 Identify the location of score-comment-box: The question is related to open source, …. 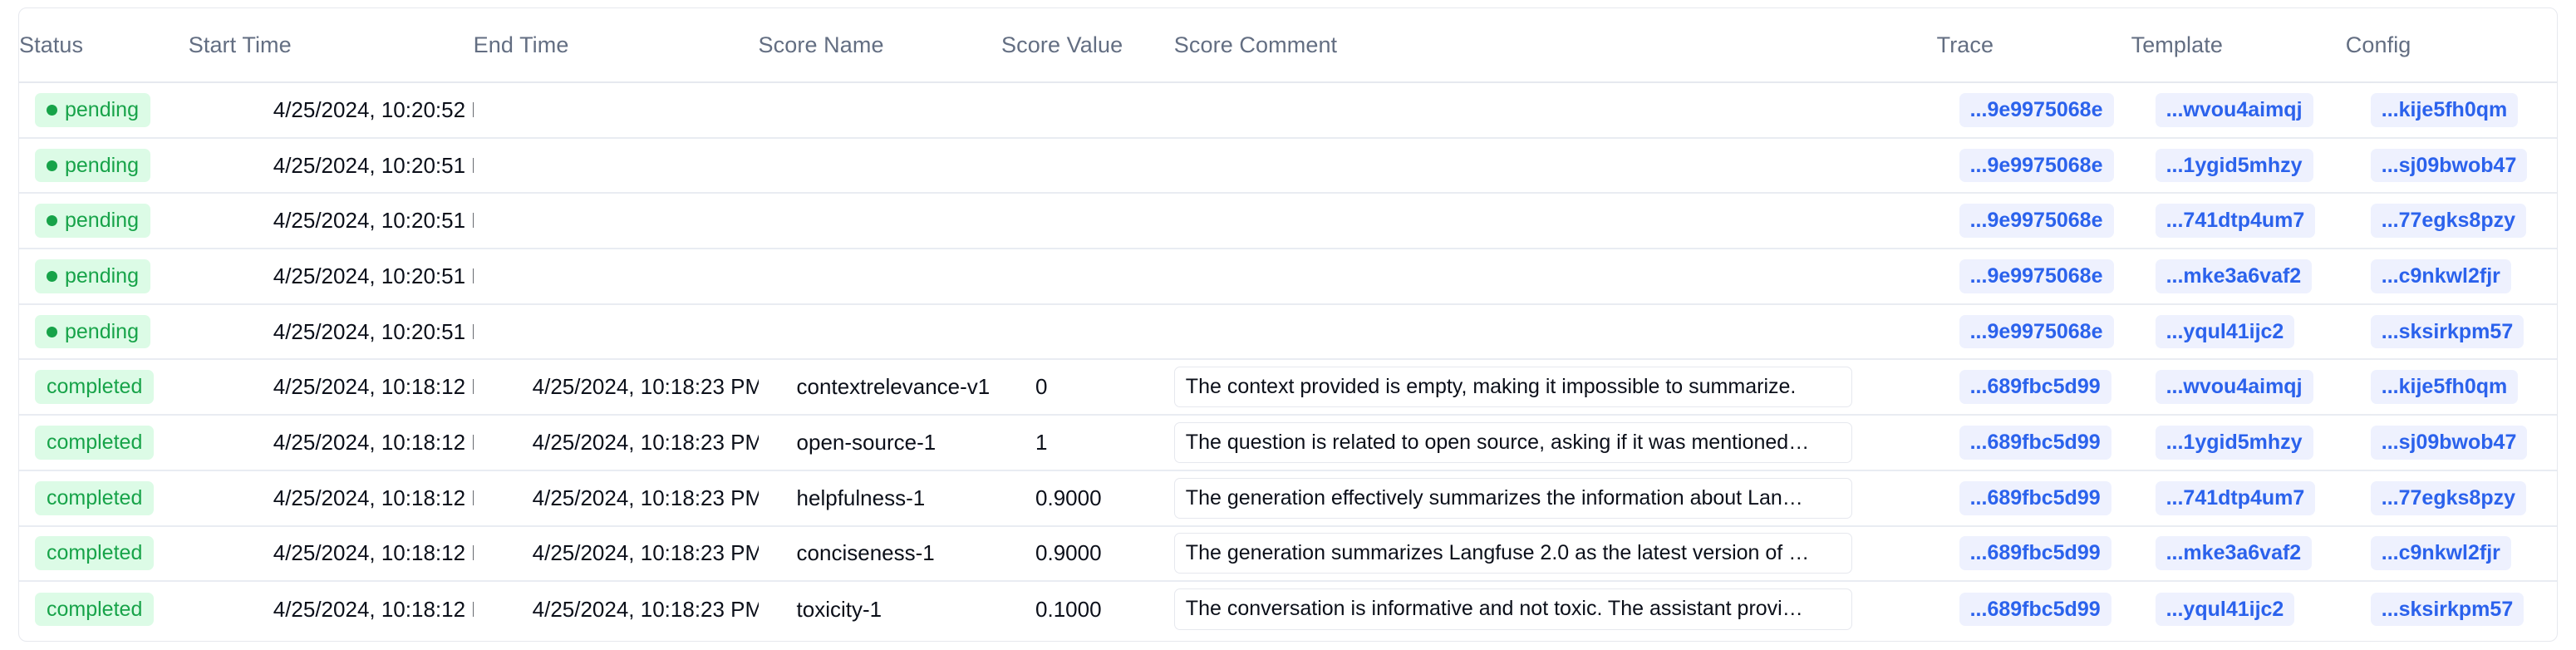
(1512, 443).